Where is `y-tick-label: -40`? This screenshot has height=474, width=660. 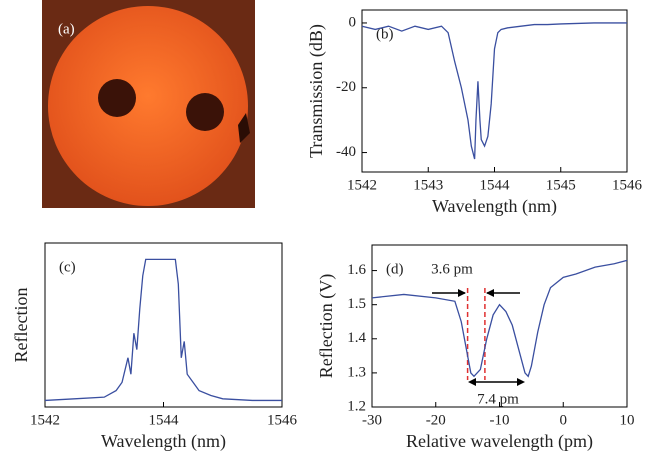 y-tick-label: -40 is located at coordinates (346, 152).